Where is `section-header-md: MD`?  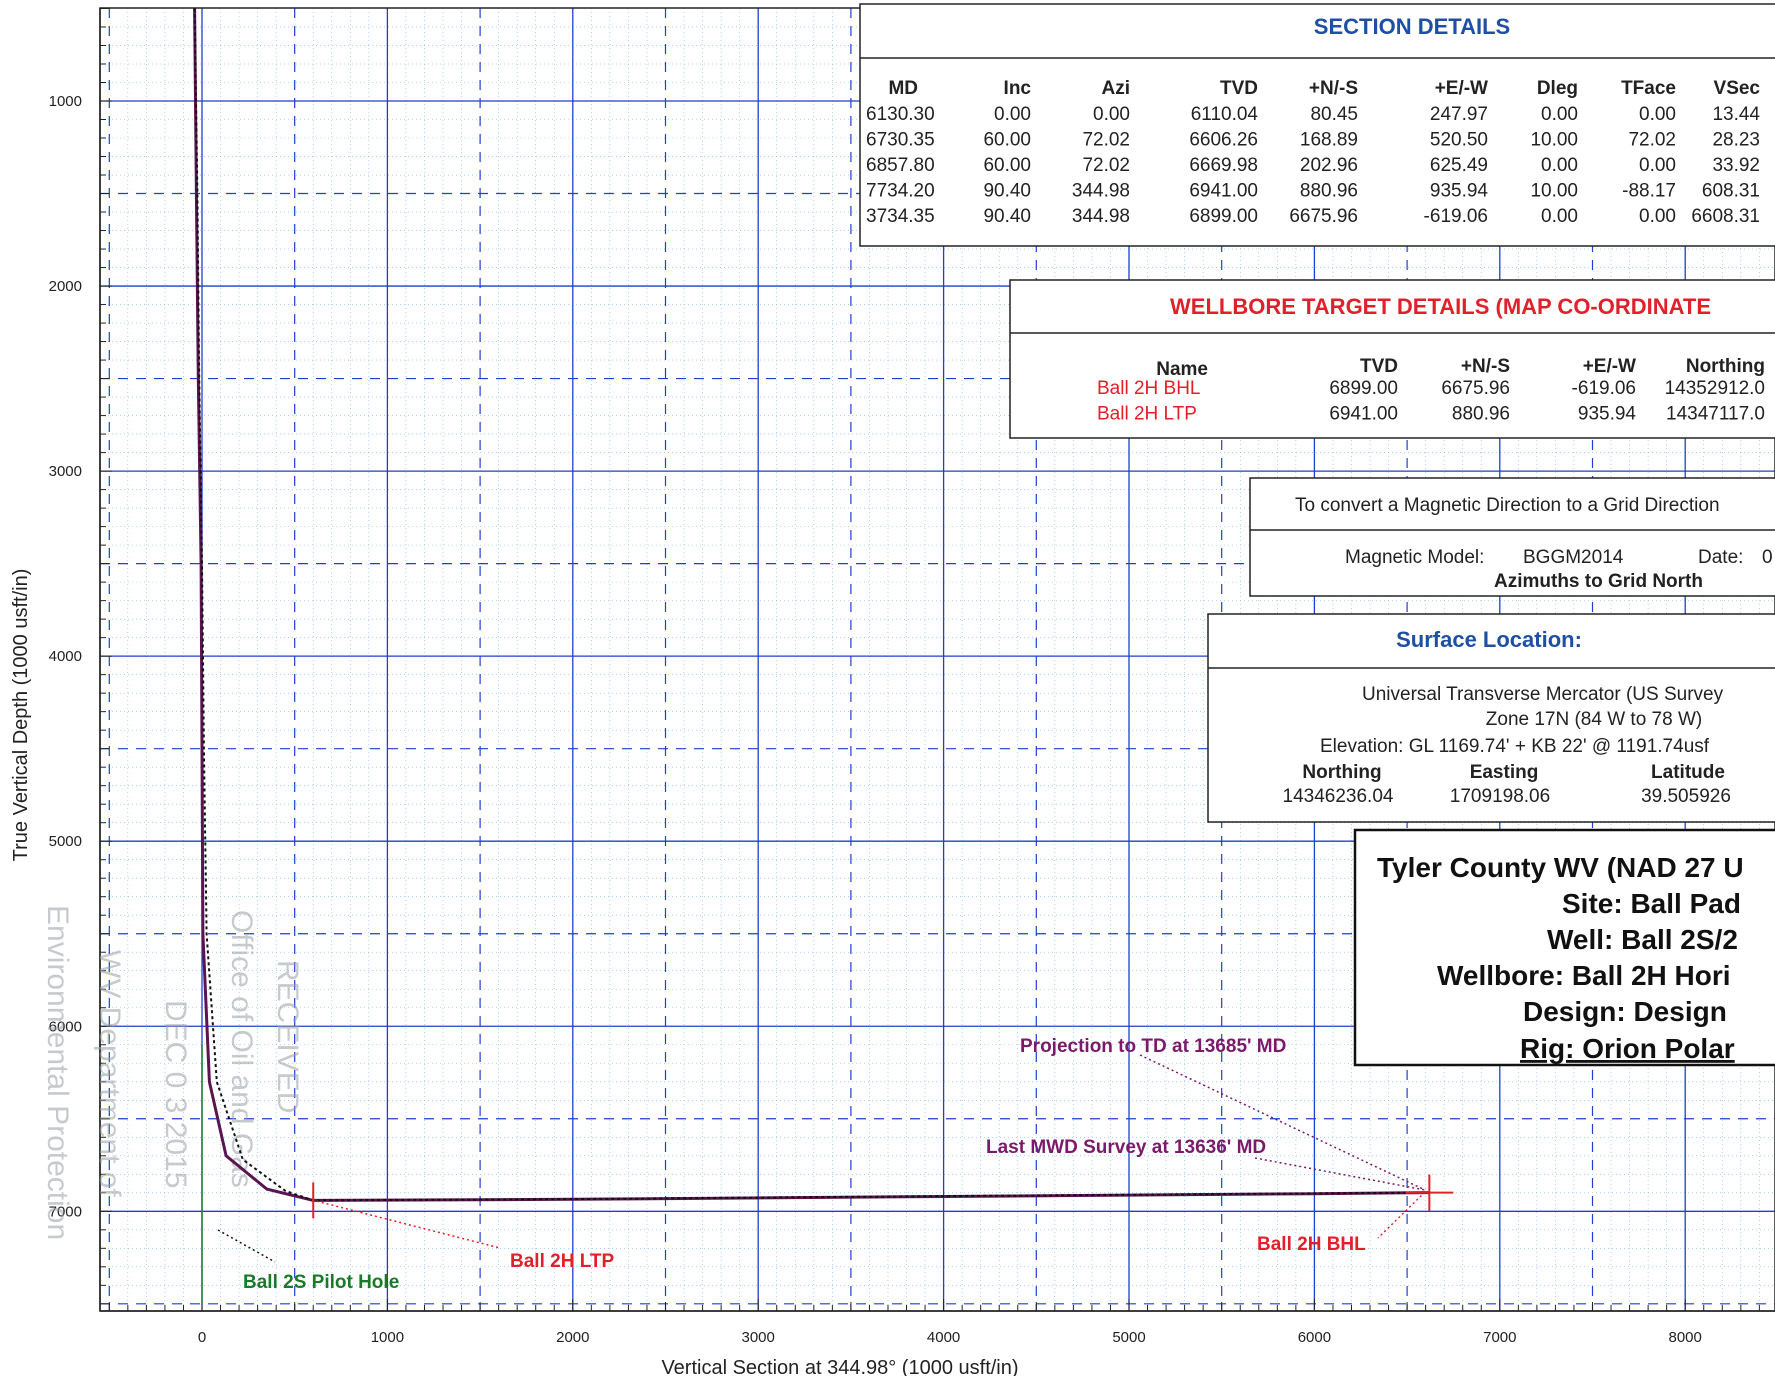
section-header-md: MD is located at coordinates (903, 88).